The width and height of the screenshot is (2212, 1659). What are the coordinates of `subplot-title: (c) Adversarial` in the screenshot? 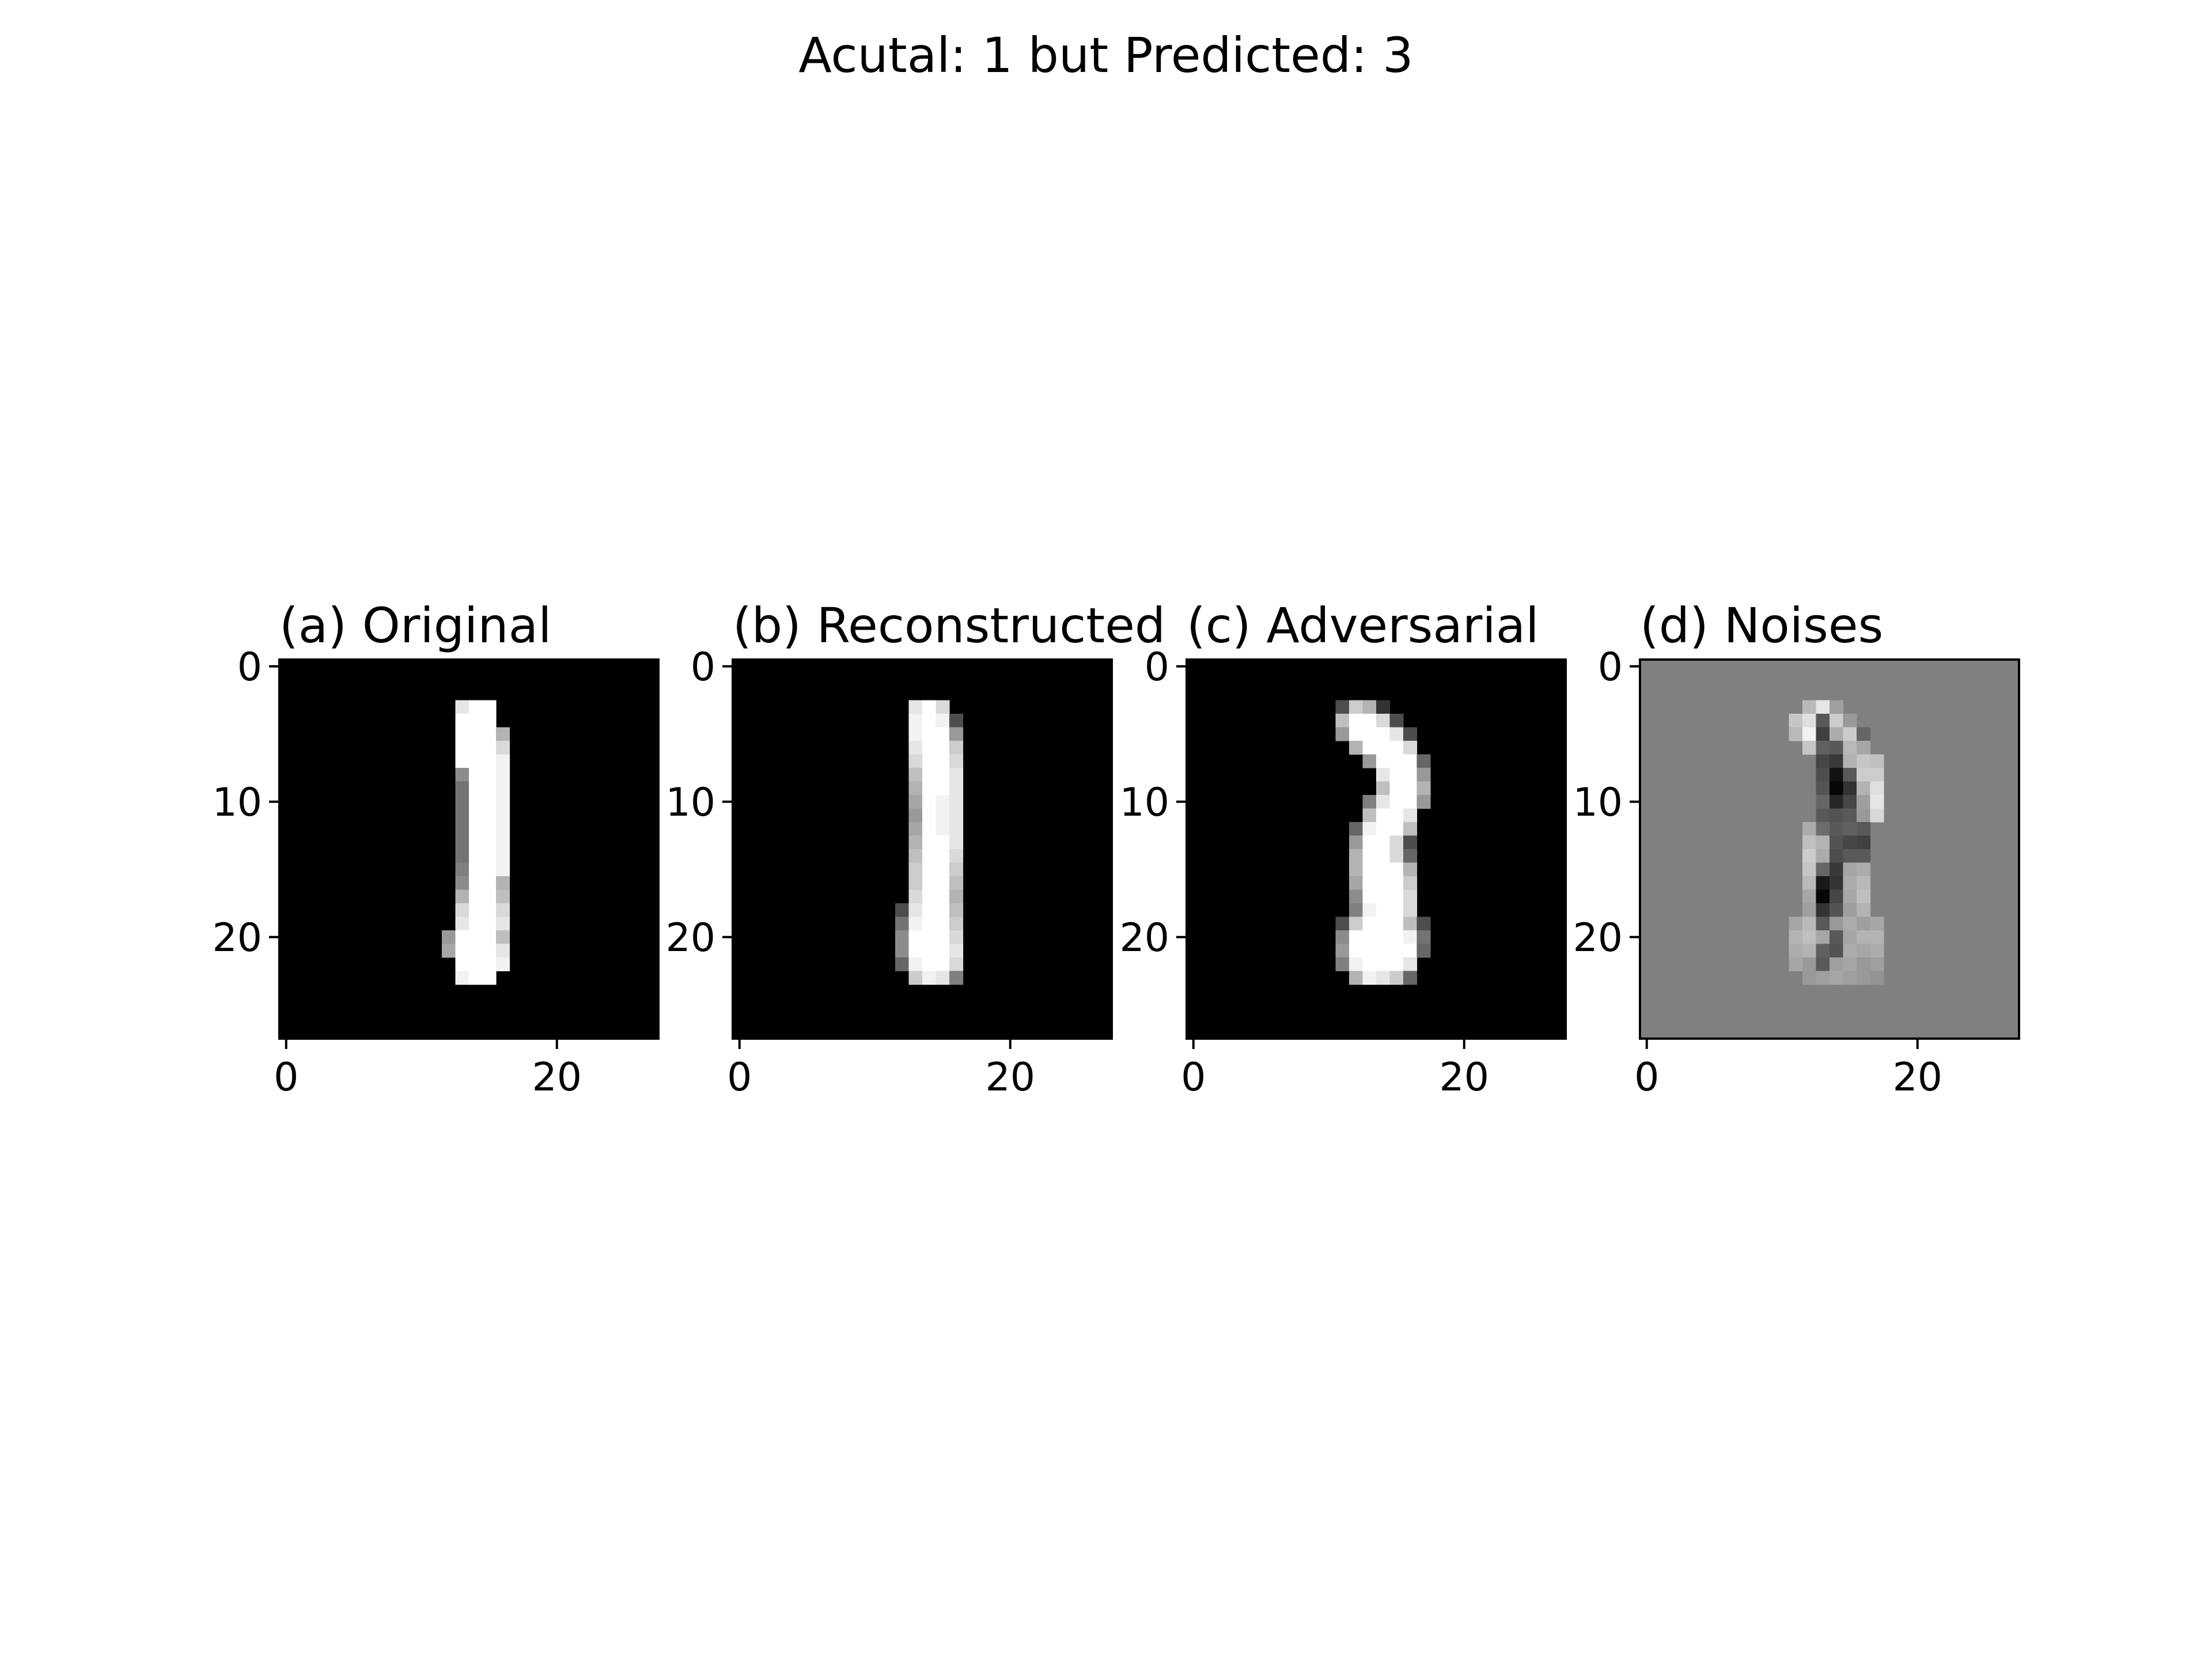 It's located at (1363, 625).